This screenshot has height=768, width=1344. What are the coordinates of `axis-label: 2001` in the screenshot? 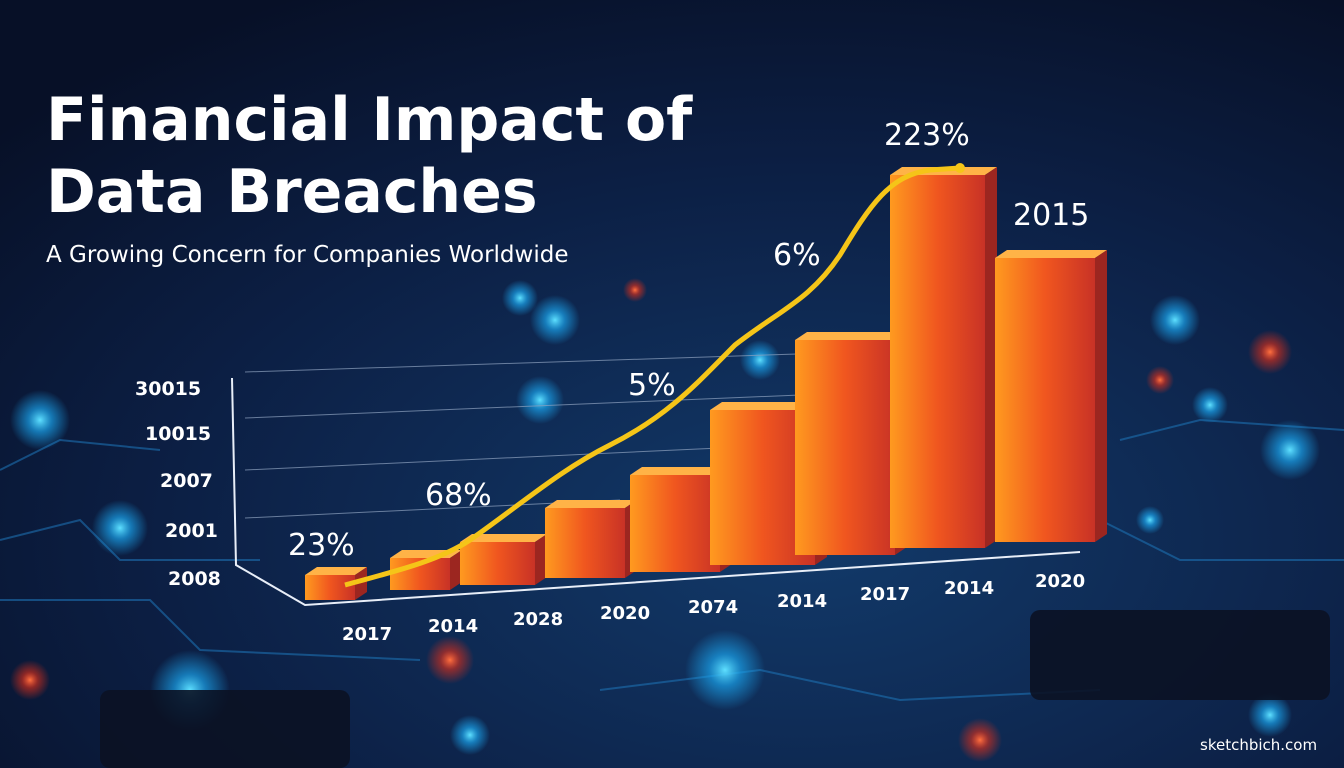 It's located at (191, 531).